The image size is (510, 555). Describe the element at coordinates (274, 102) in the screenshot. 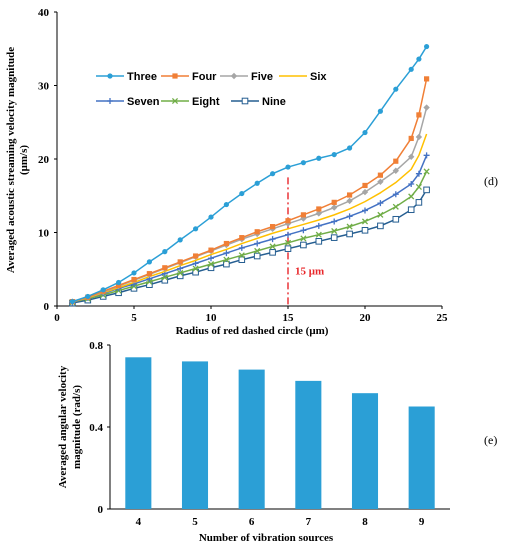

I see `legend-label: Nine` at that location.